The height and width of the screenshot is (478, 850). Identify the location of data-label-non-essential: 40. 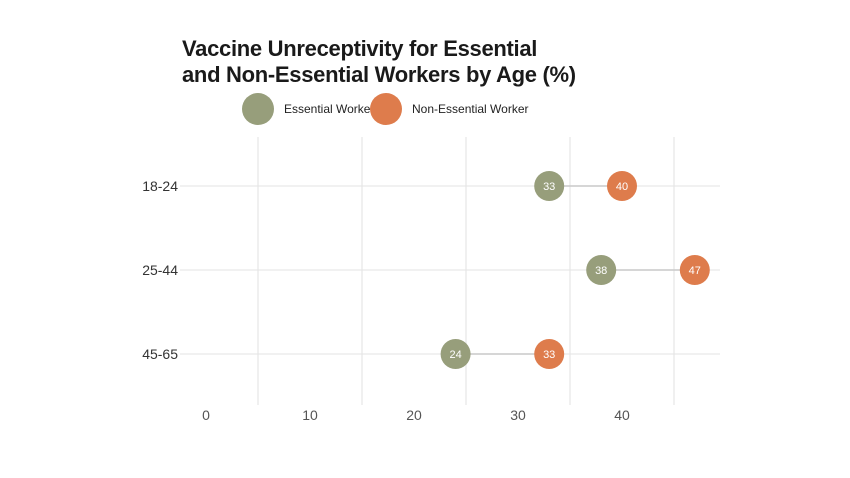
(622, 187).